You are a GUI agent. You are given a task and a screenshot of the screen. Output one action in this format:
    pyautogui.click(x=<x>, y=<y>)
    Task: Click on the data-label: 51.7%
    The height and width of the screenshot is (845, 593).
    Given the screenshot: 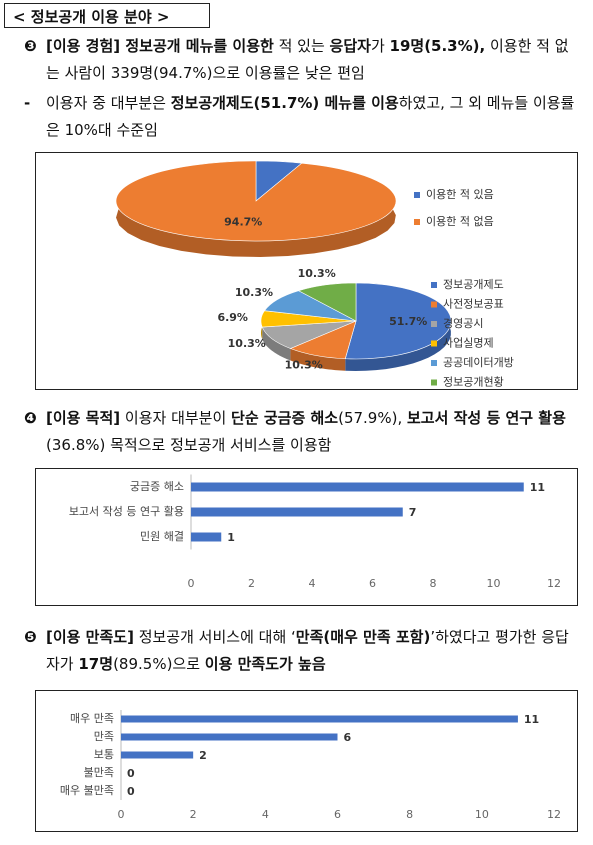 What is the action you would take?
    pyautogui.click(x=408, y=321)
    